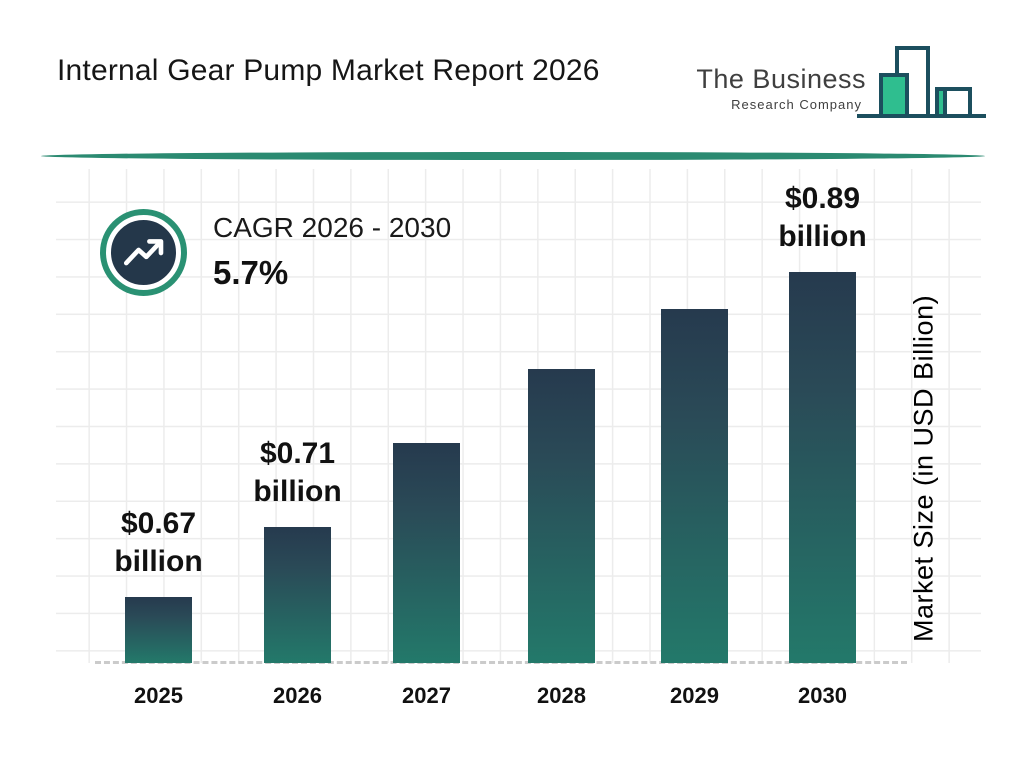 The image size is (1024, 768). What do you see at coordinates (328, 70) in the screenshot?
I see `page-title: Internal Gear Pump Market Report 2026` at bounding box center [328, 70].